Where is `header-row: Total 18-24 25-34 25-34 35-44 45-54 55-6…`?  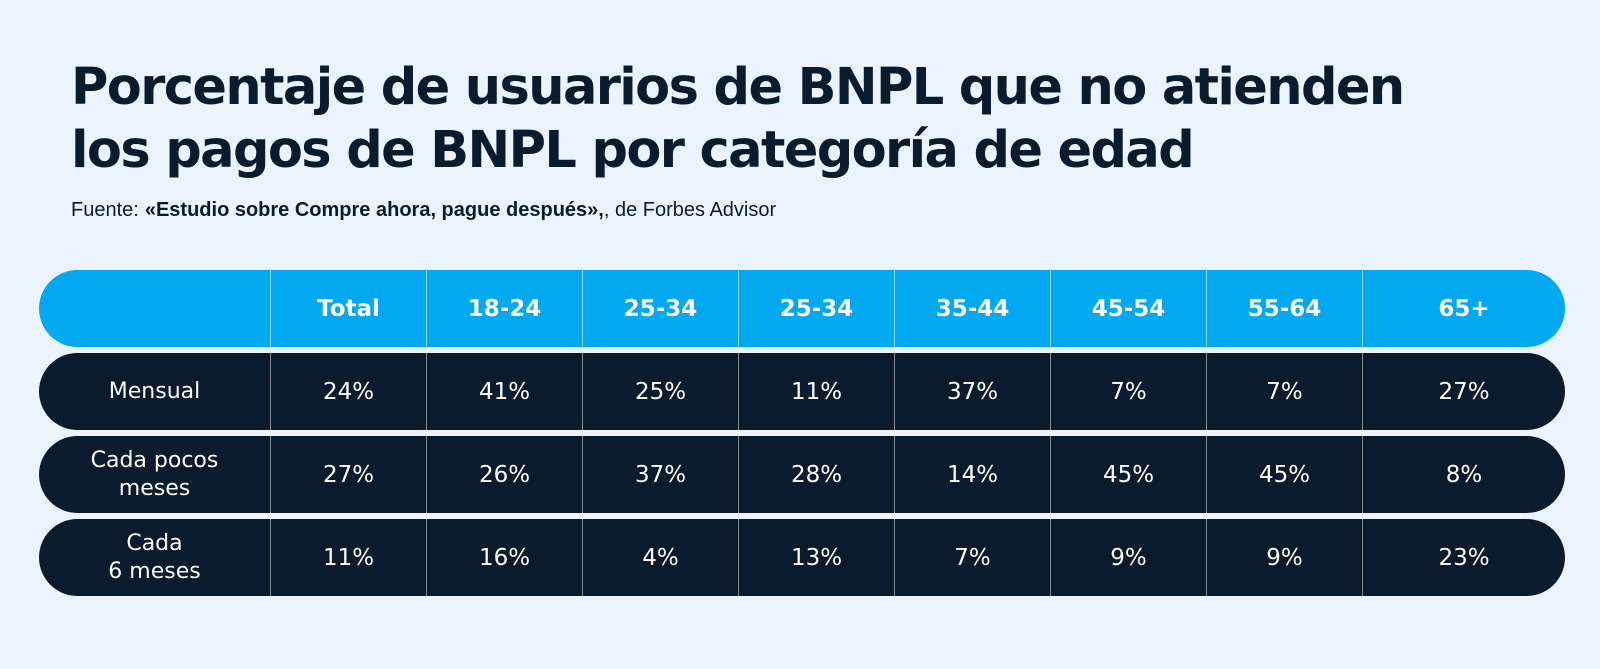 header-row: Total 18-24 25-34 25-34 35-44 45-54 55-6… is located at coordinates (802, 308).